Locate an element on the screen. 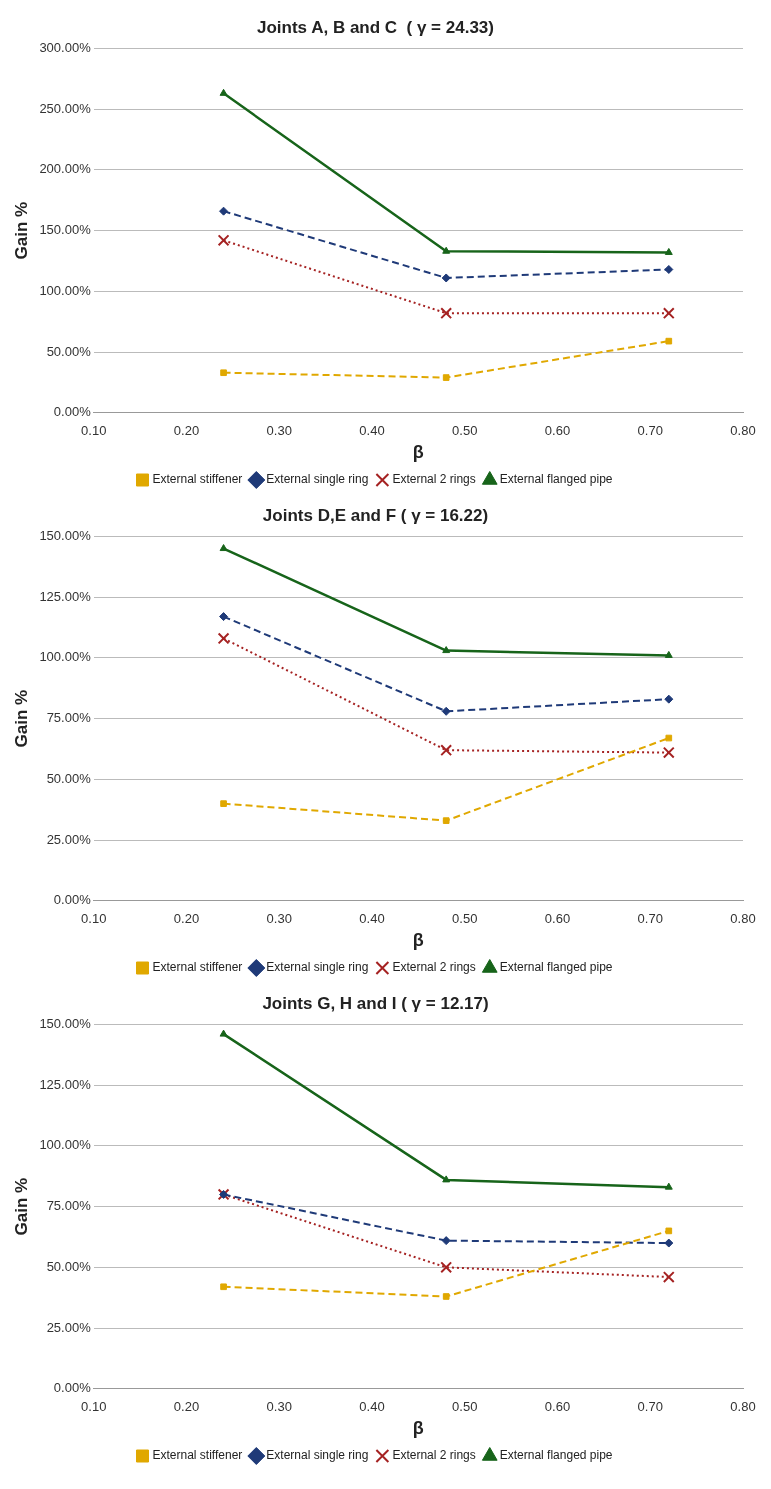 Image resolution: width=771 pixels, height=1489 pixels. y-tick-label: 300.00% is located at coordinates (65, 47).